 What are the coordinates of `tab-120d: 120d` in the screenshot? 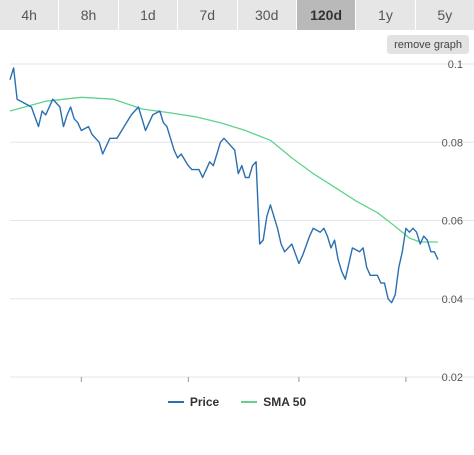 It's located at (326, 15).